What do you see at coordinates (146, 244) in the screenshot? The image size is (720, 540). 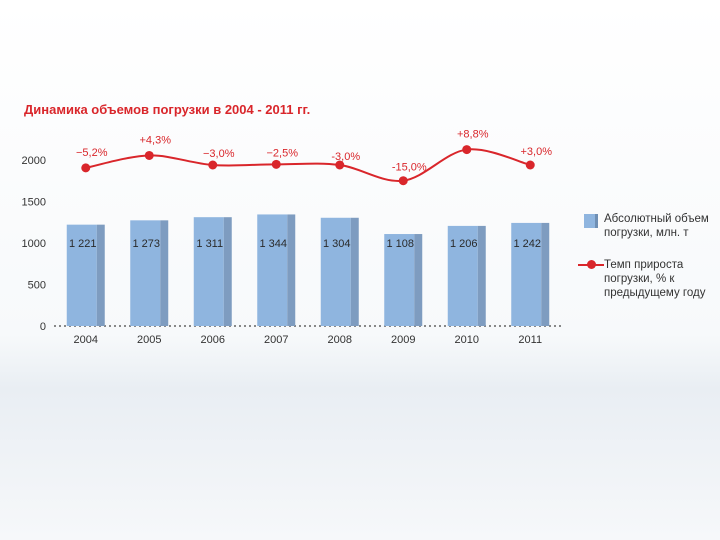 I see `bar-value-label: 1 273` at bounding box center [146, 244].